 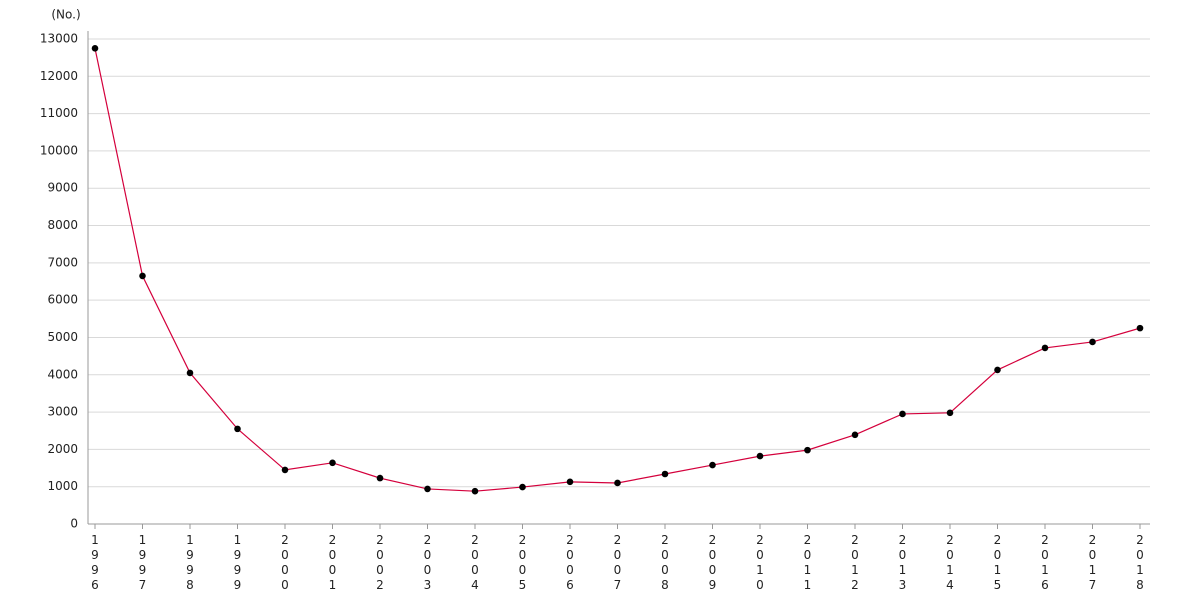 I want to click on x-tick-label: 2010, so click(x=760, y=563).